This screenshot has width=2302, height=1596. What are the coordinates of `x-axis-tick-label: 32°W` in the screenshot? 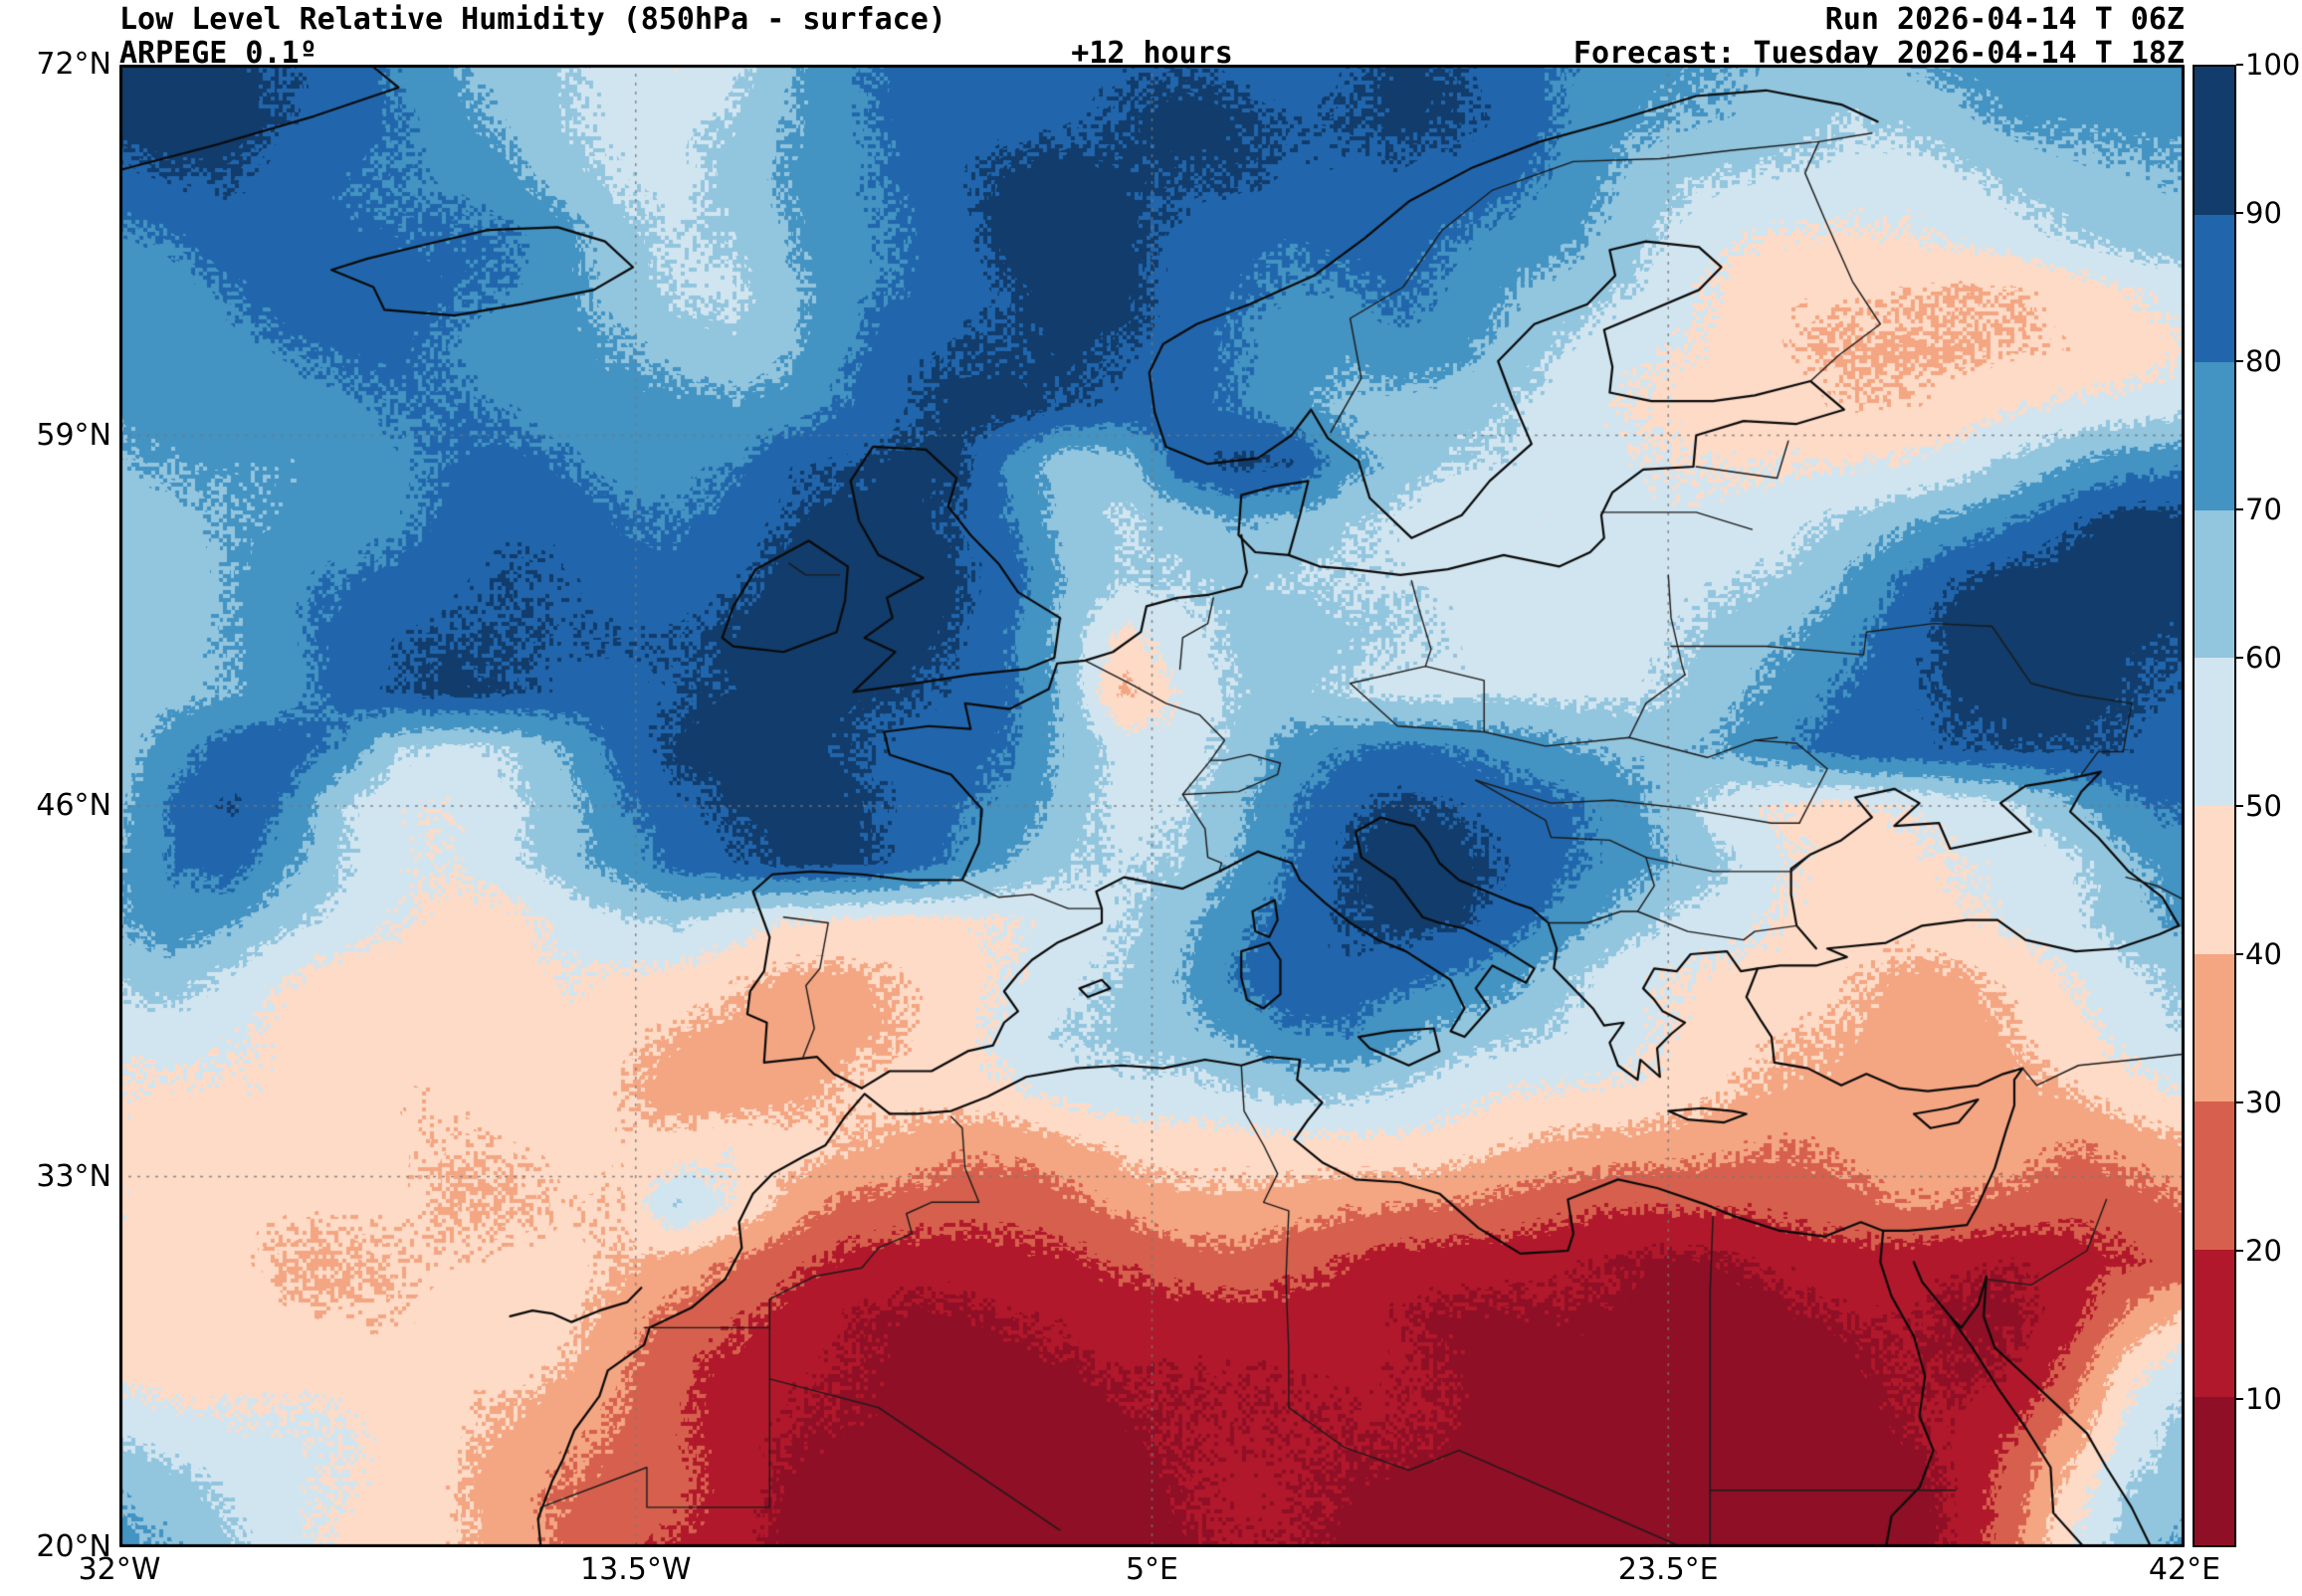 It's located at (119, 1569).